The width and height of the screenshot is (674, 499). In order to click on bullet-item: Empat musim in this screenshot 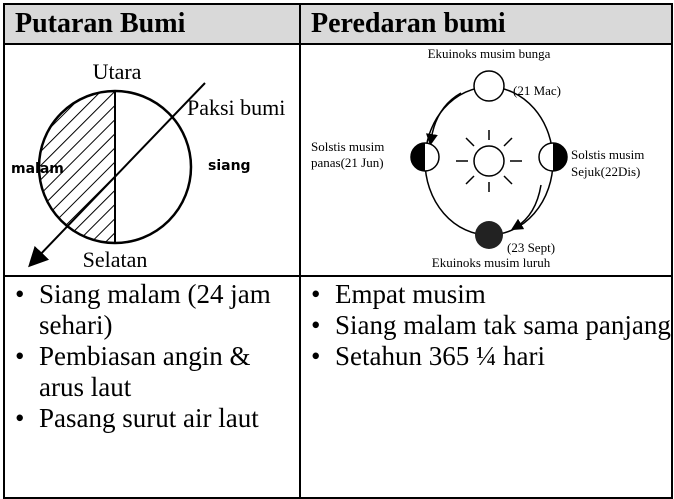, I will do `click(491, 294)`.